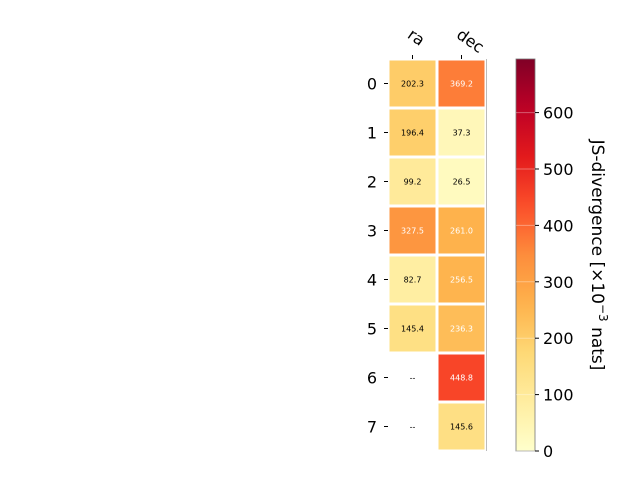 This screenshot has width=640, height=480. I want to click on cell-value-label: 145.6, so click(461, 427).